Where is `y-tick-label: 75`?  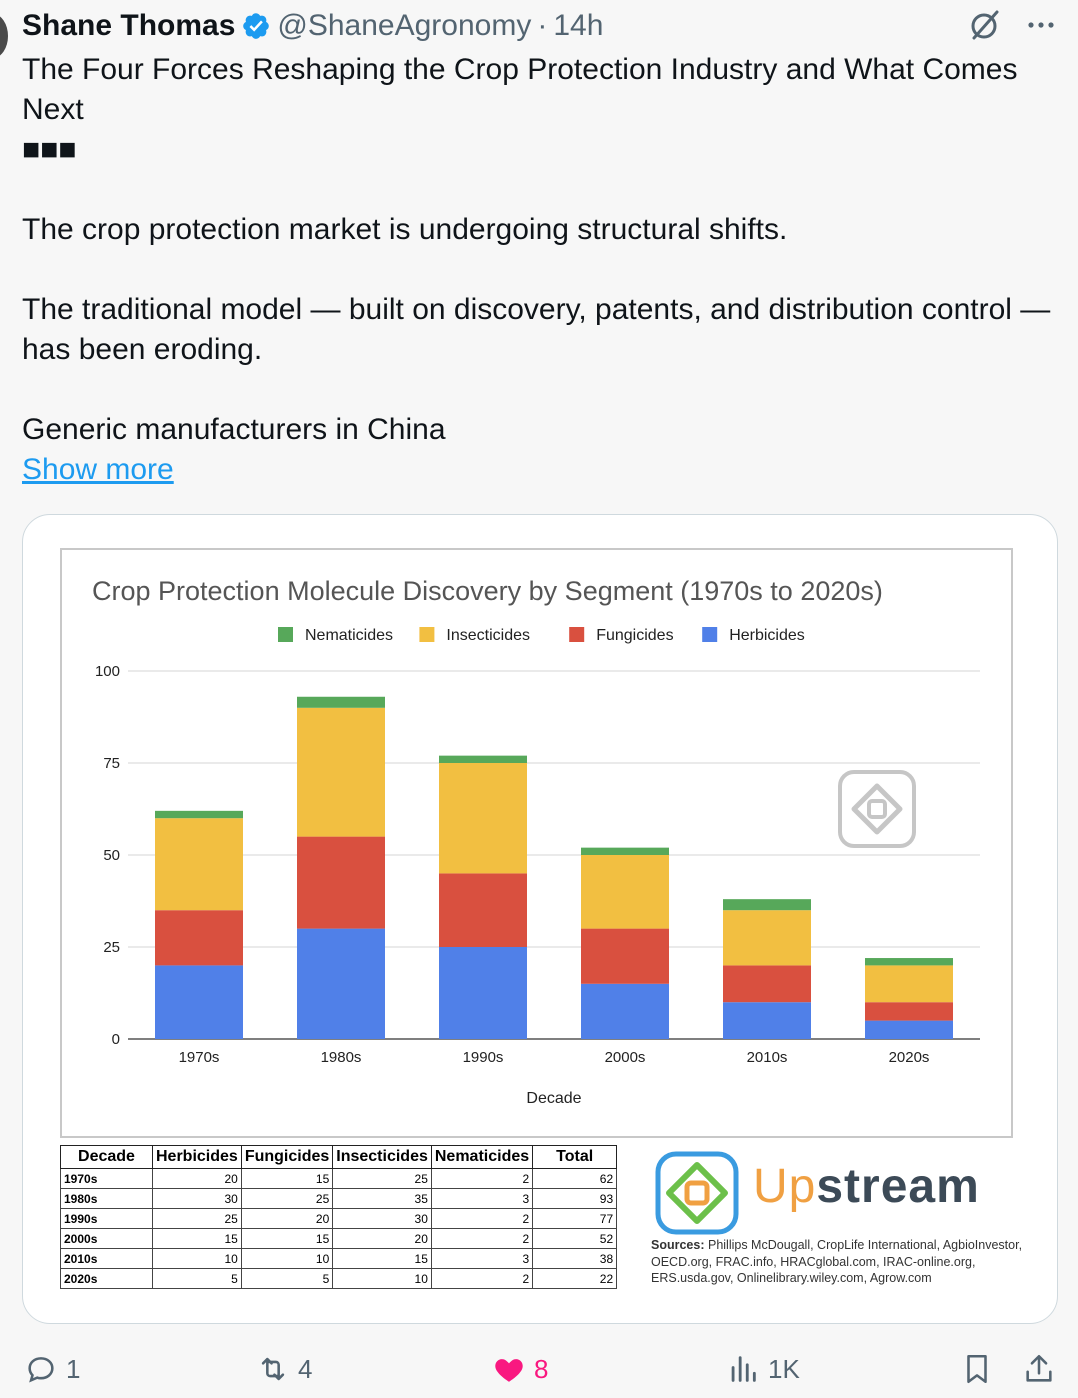 y-tick-label: 75 is located at coordinates (111, 763).